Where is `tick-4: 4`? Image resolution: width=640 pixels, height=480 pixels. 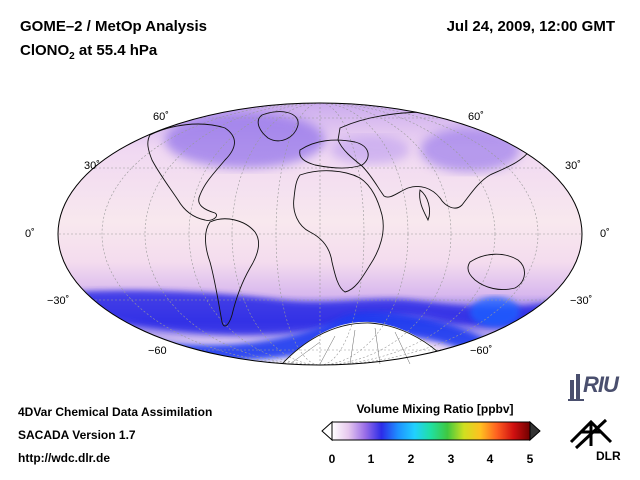
tick-4: 4 is located at coordinates (490, 459).